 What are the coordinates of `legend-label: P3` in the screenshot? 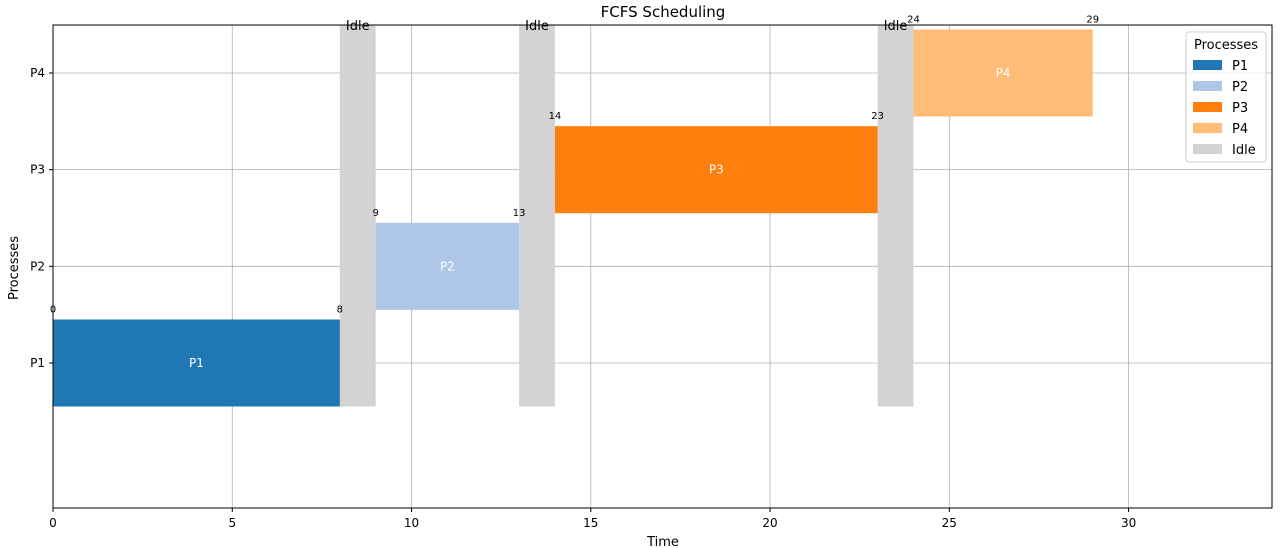 It's located at (1240, 108).